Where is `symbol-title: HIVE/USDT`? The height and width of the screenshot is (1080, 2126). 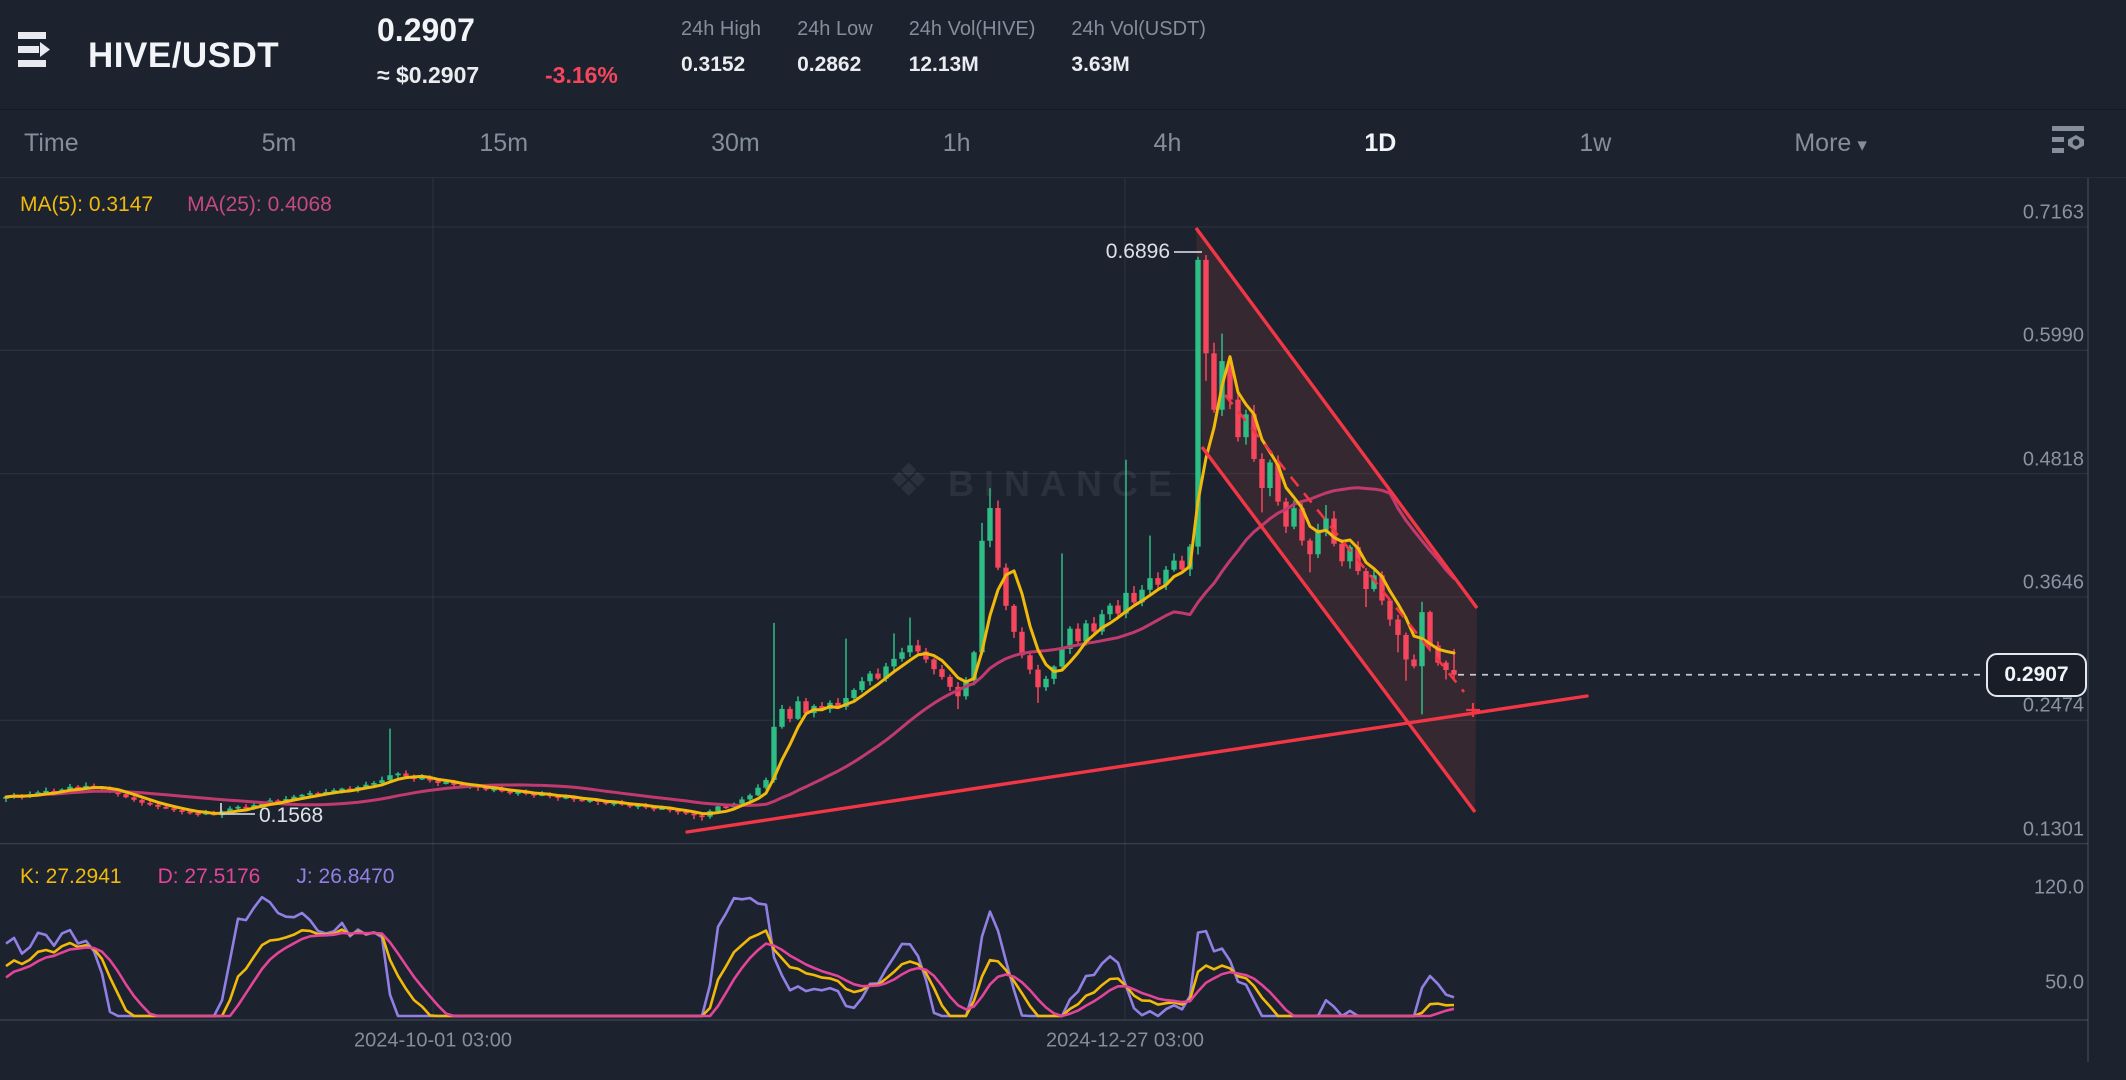 symbol-title: HIVE/USDT is located at coordinates (184, 55).